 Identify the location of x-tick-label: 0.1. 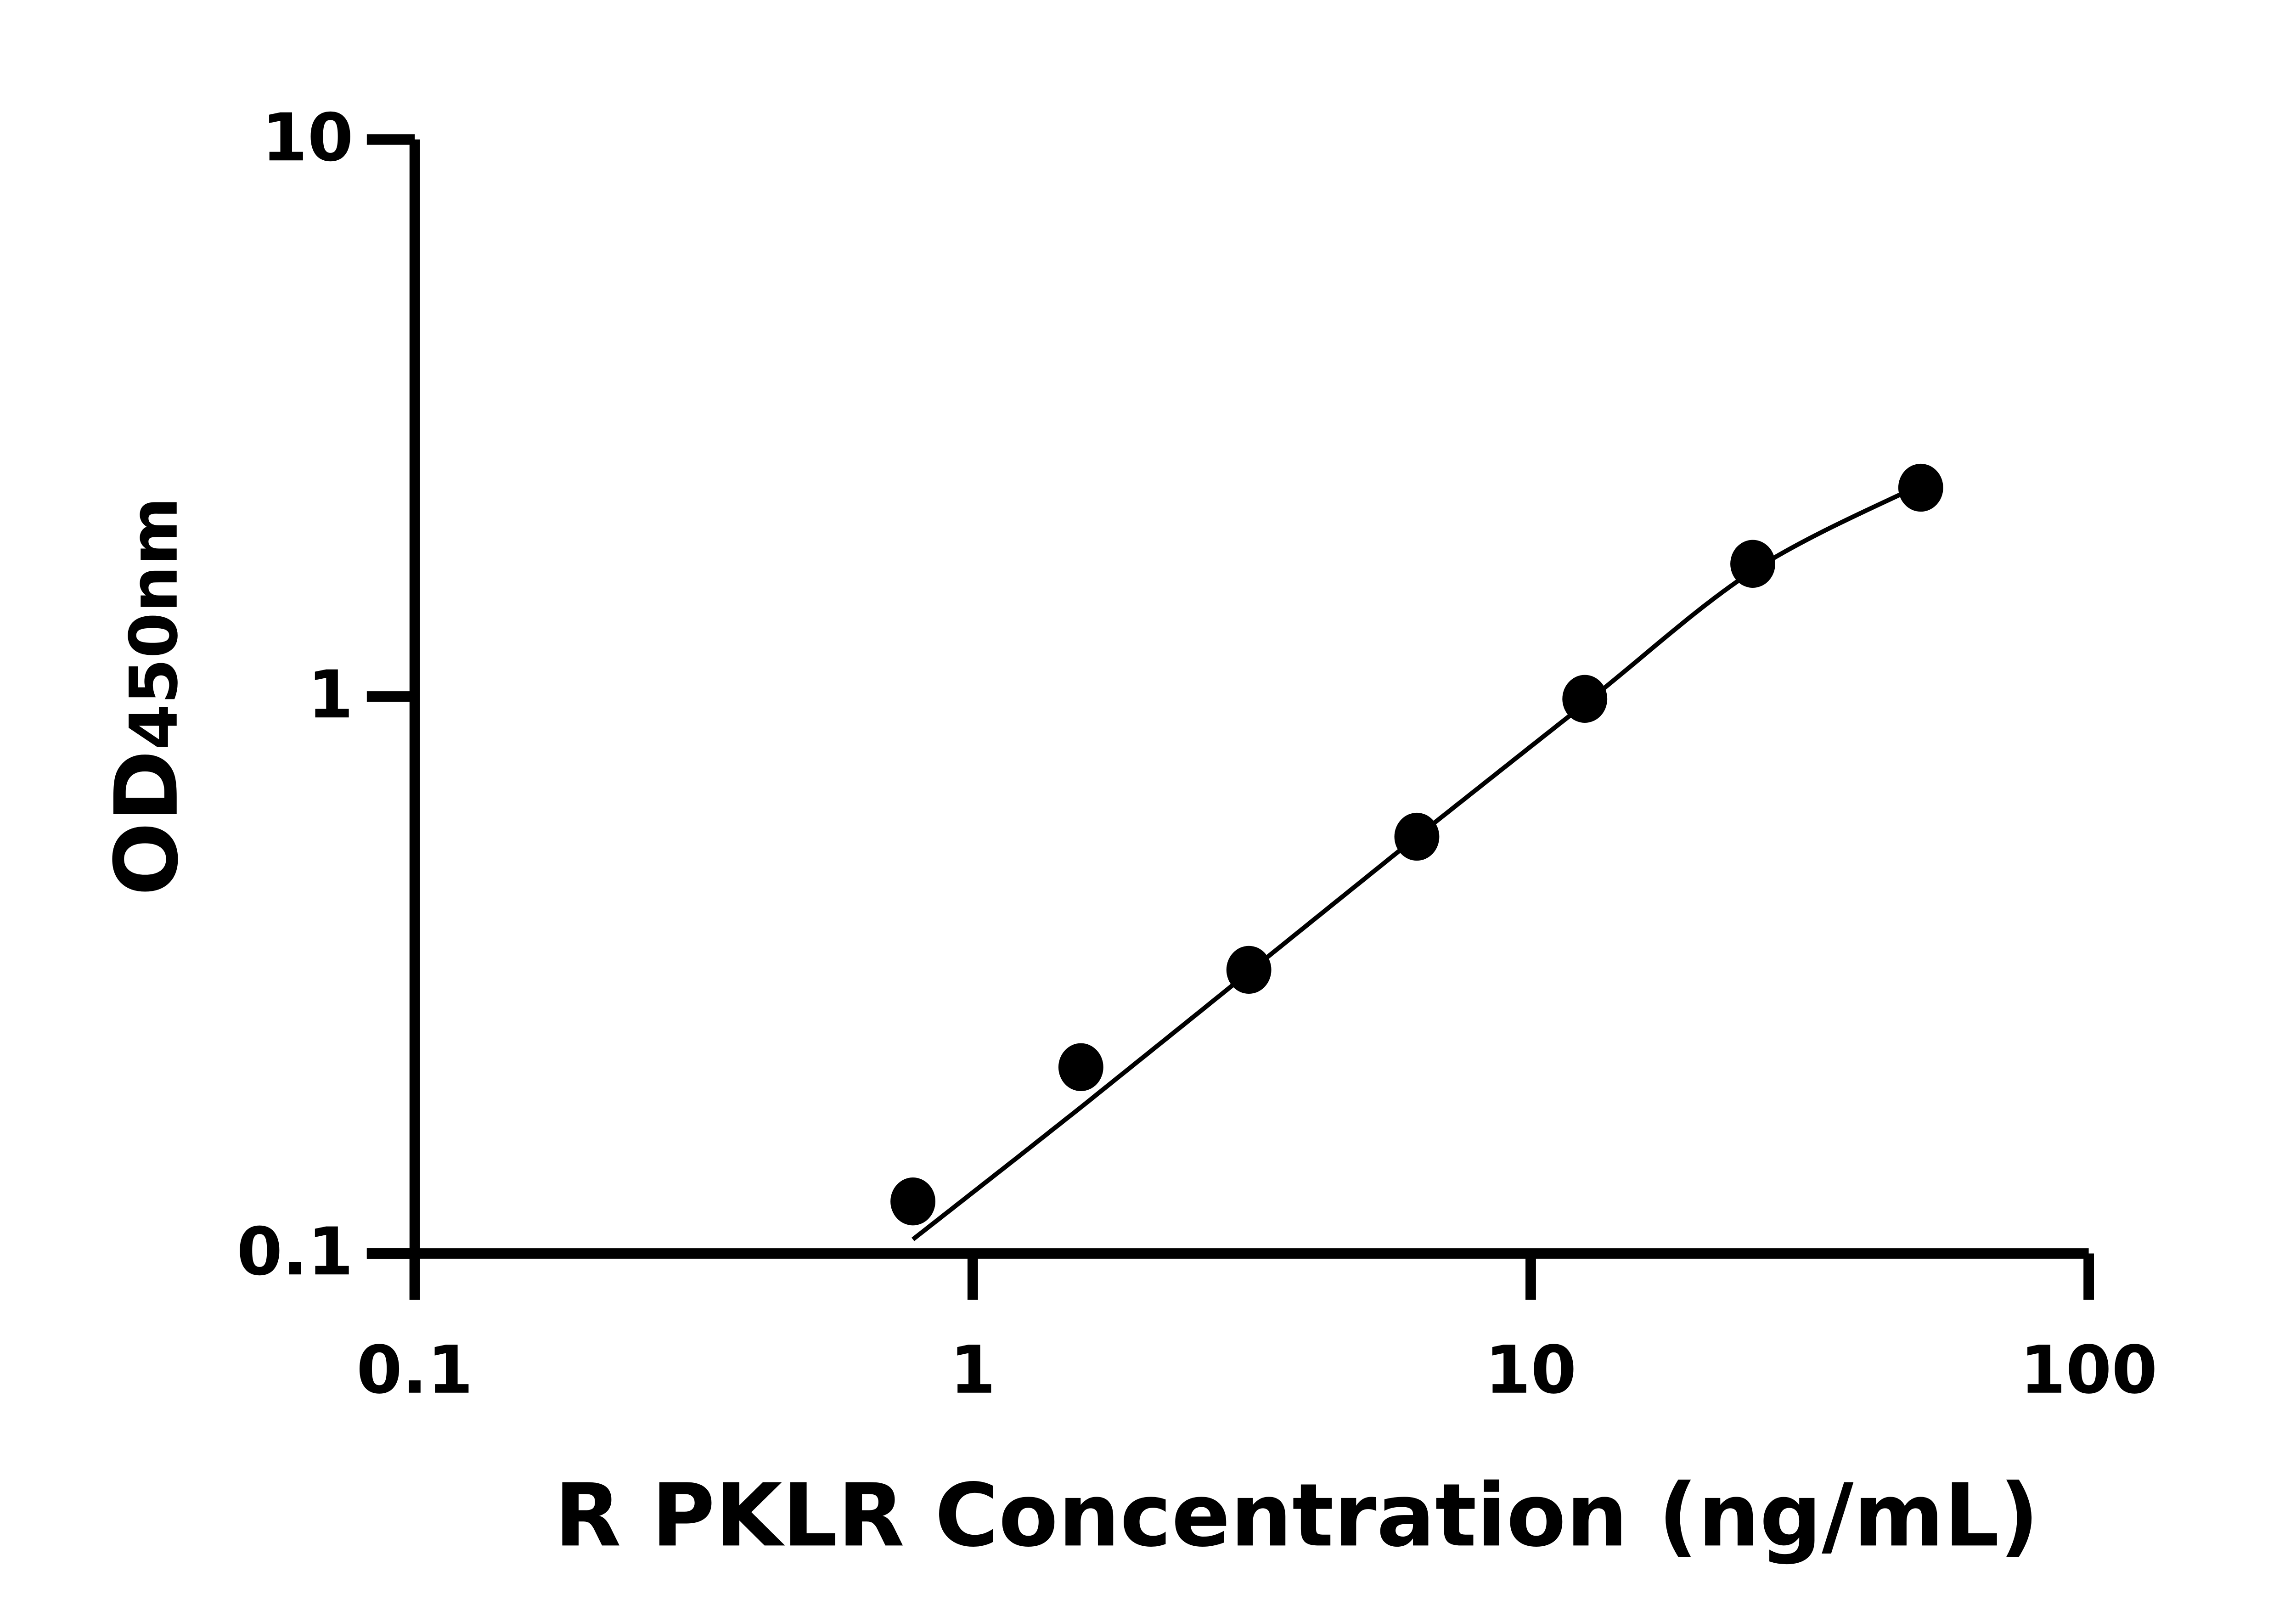
(414, 1370).